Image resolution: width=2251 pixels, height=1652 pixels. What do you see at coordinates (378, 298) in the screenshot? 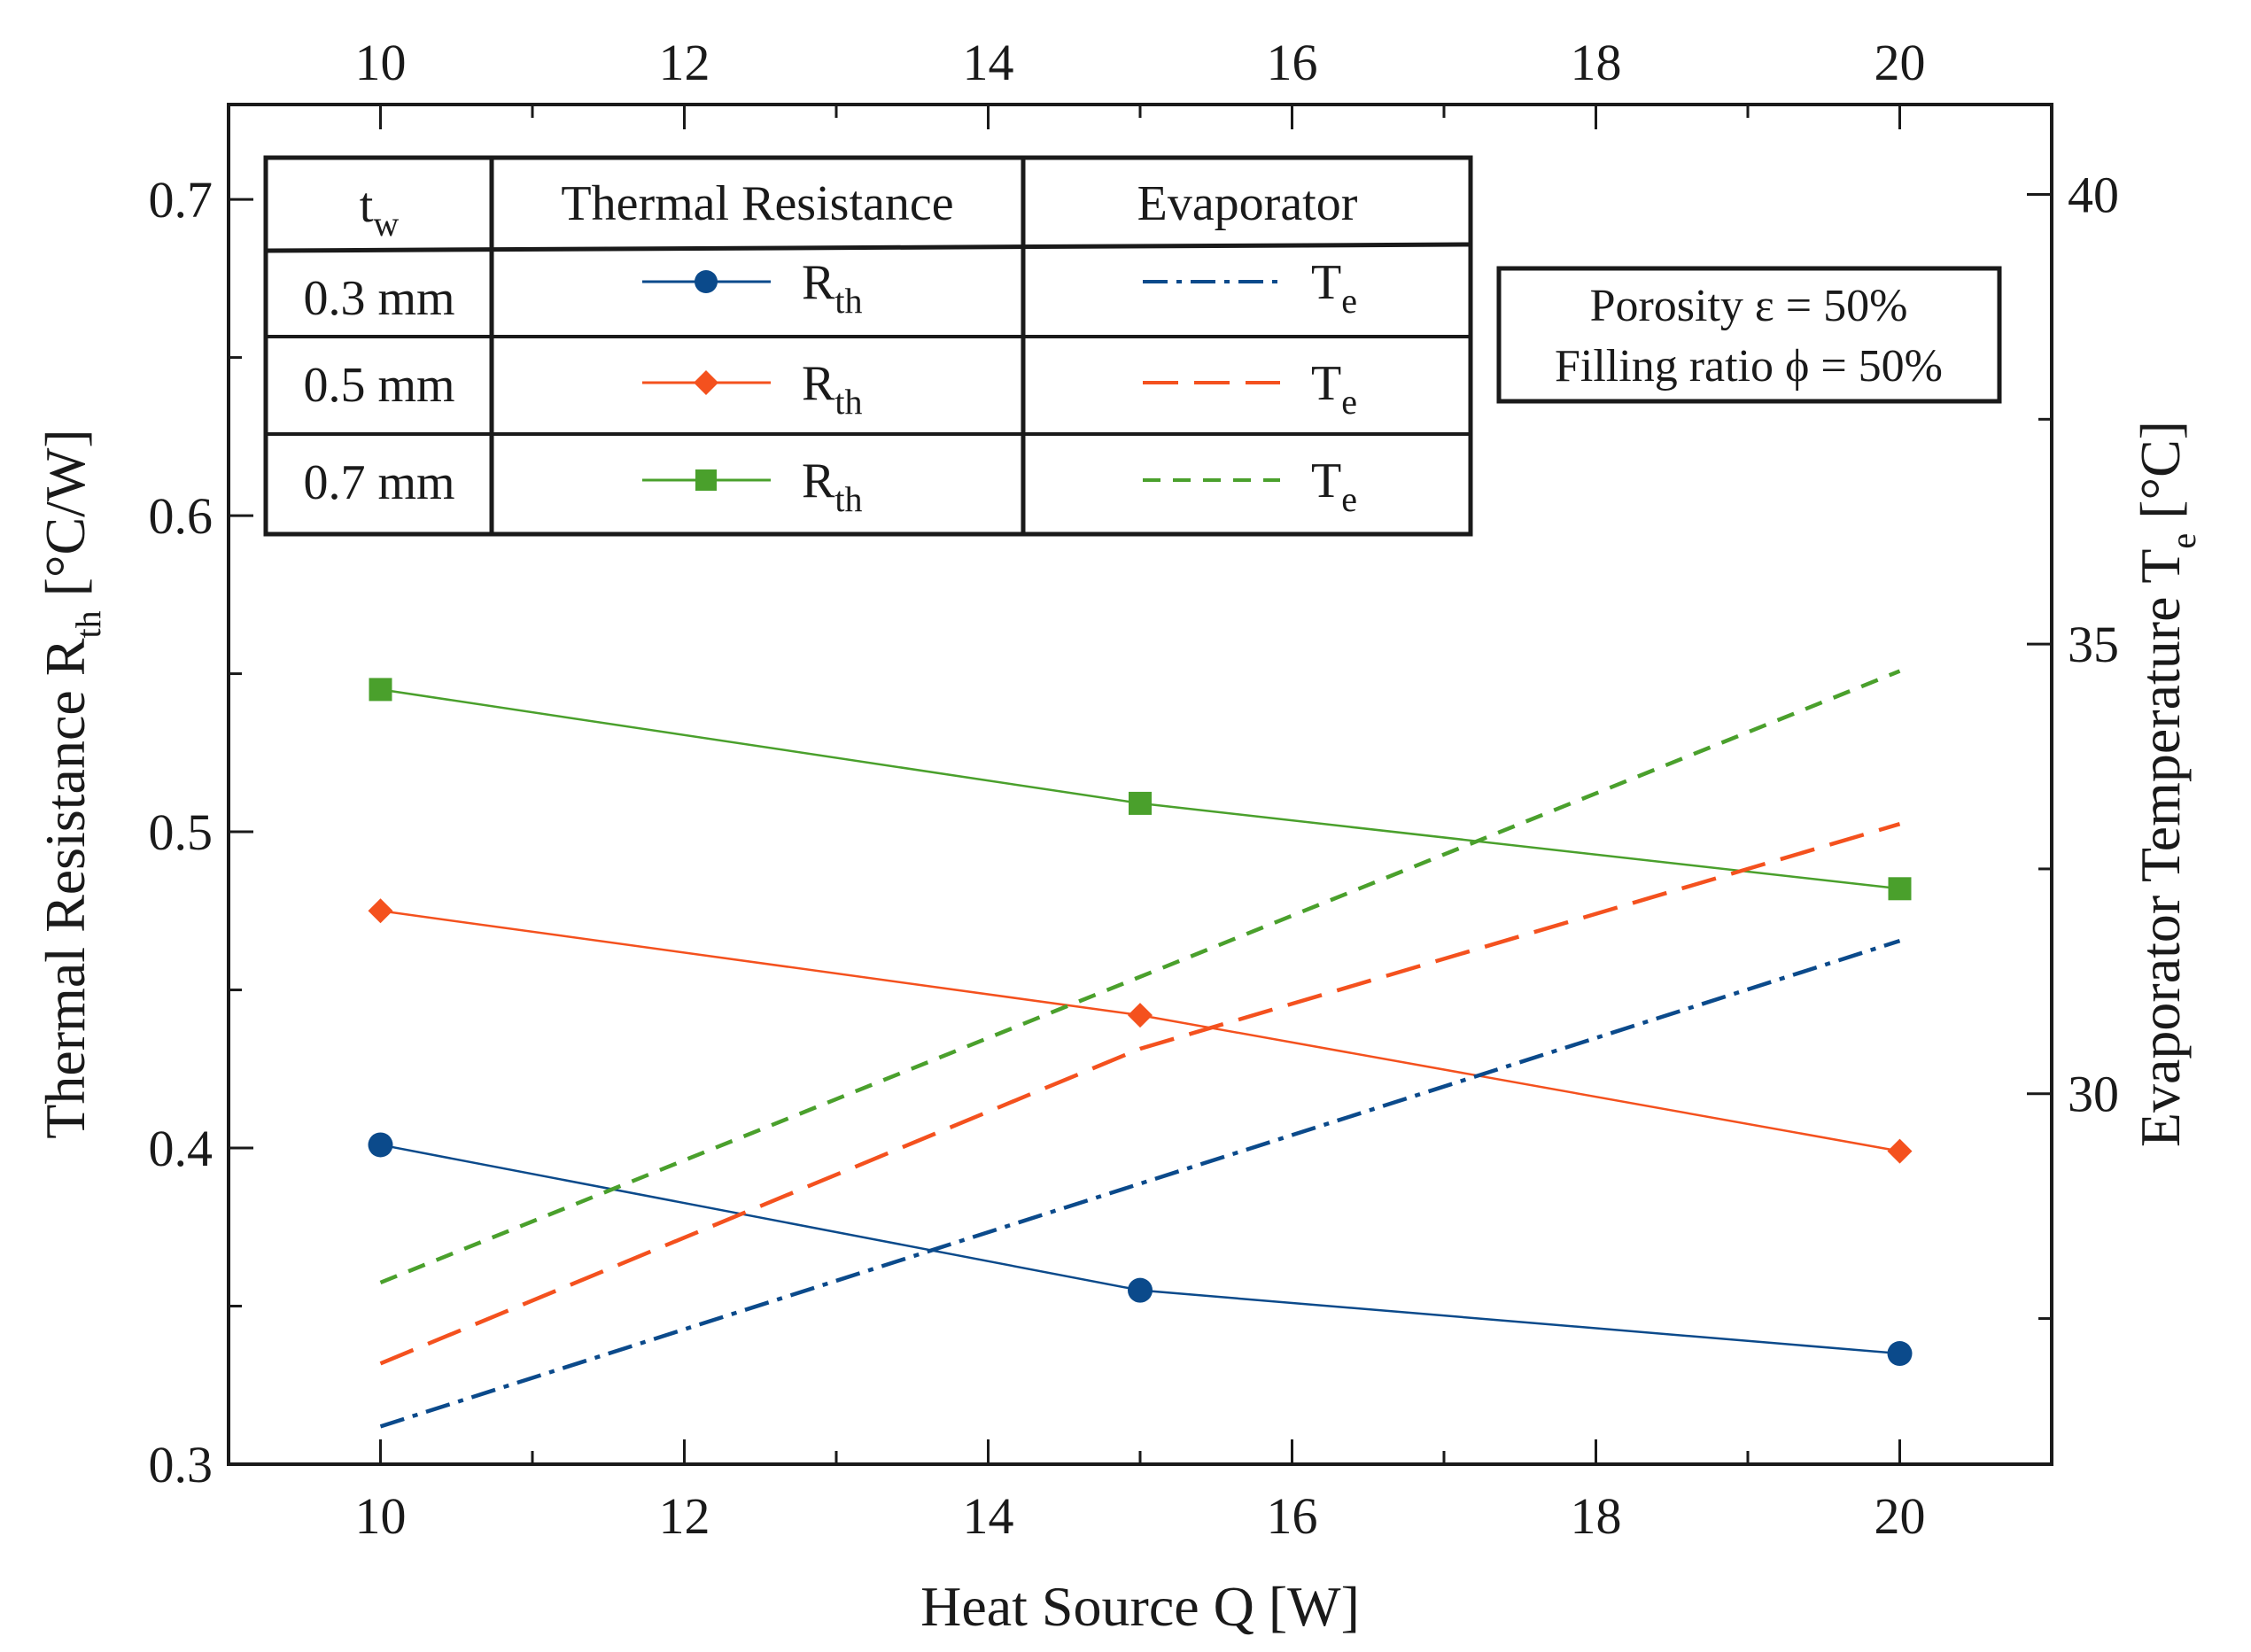
I see `legend-tw-0-3: 0.3 mm` at bounding box center [378, 298].